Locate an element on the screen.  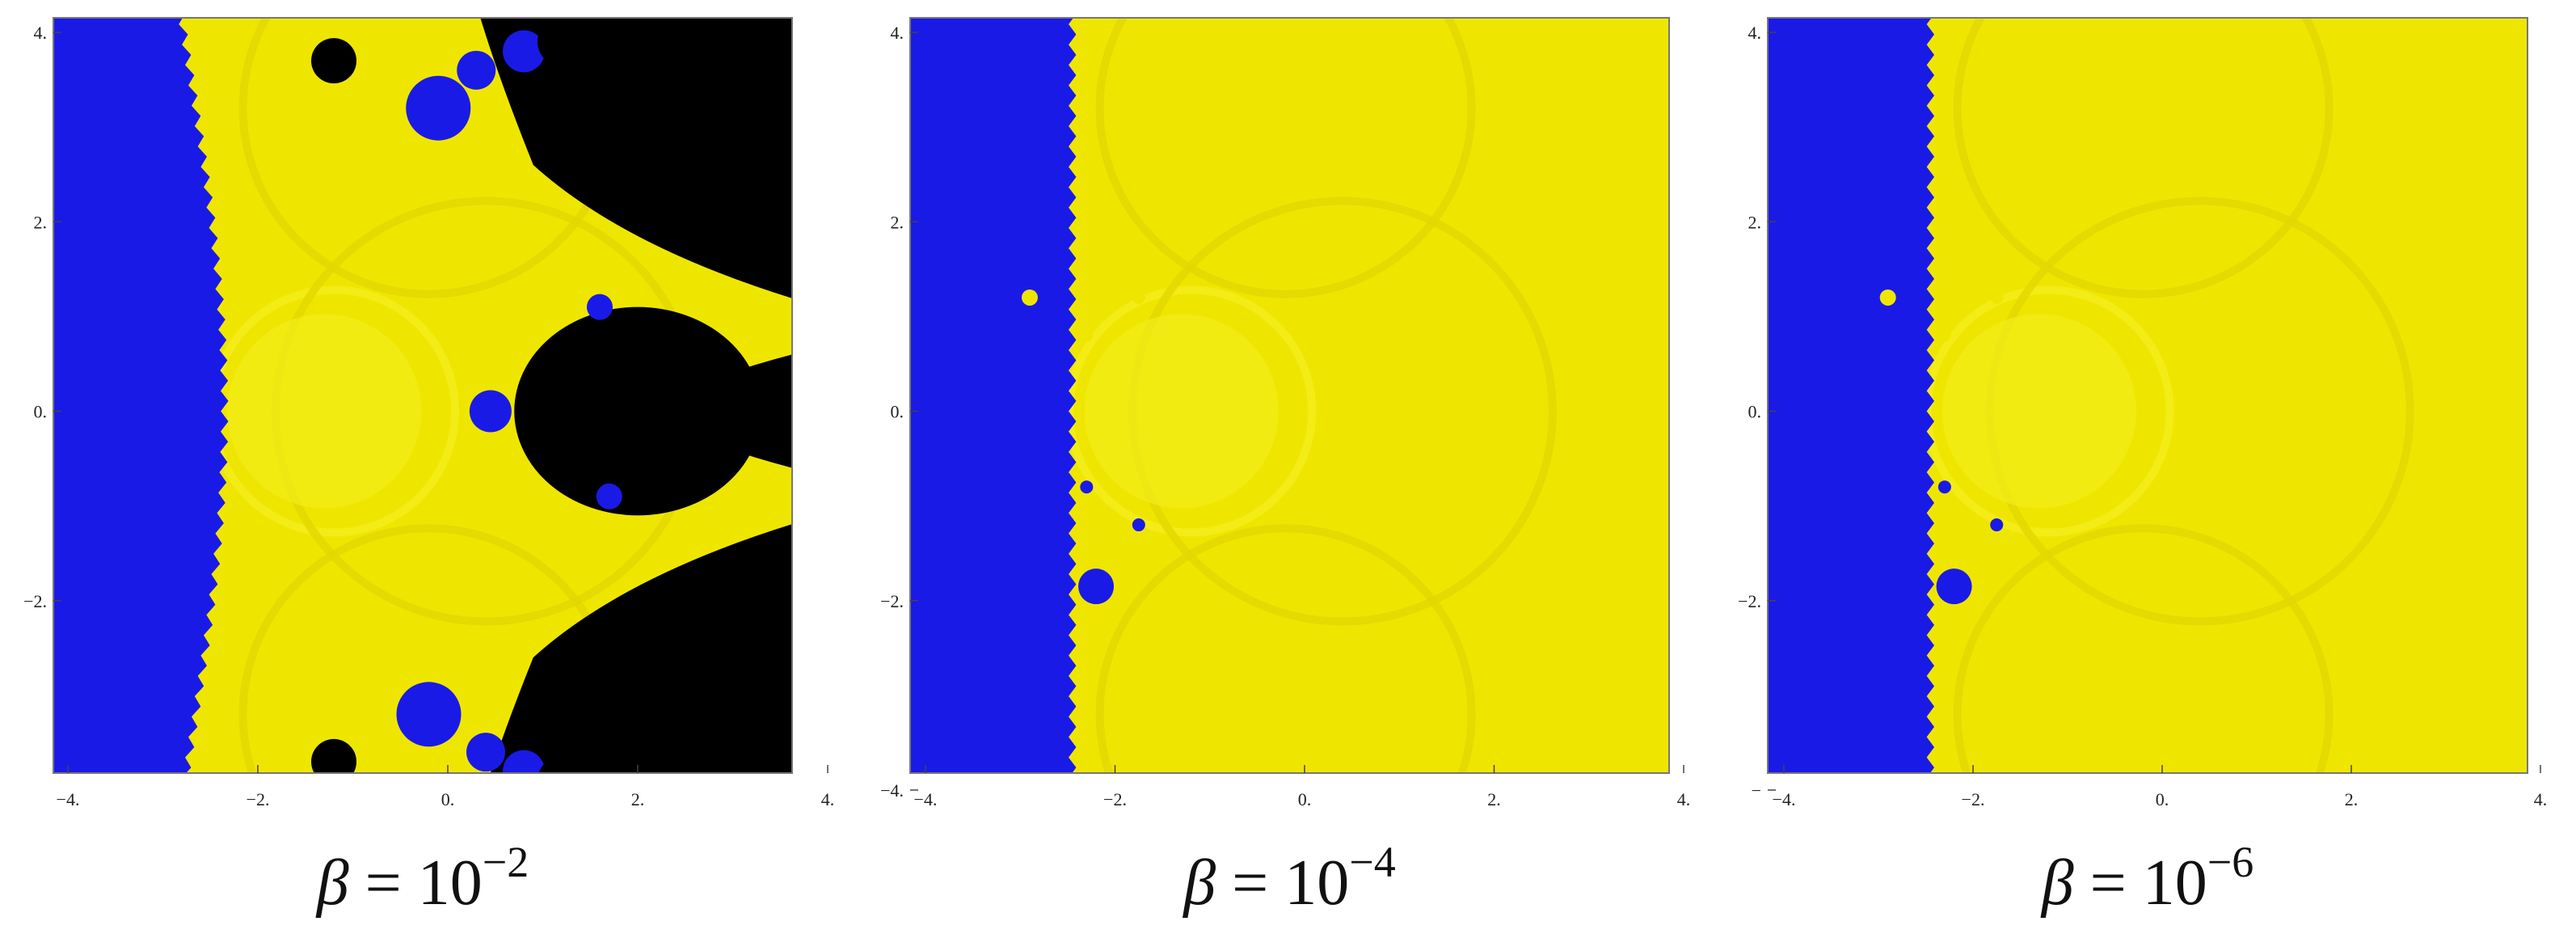
black-region-top is located at coordinates (636, 158).